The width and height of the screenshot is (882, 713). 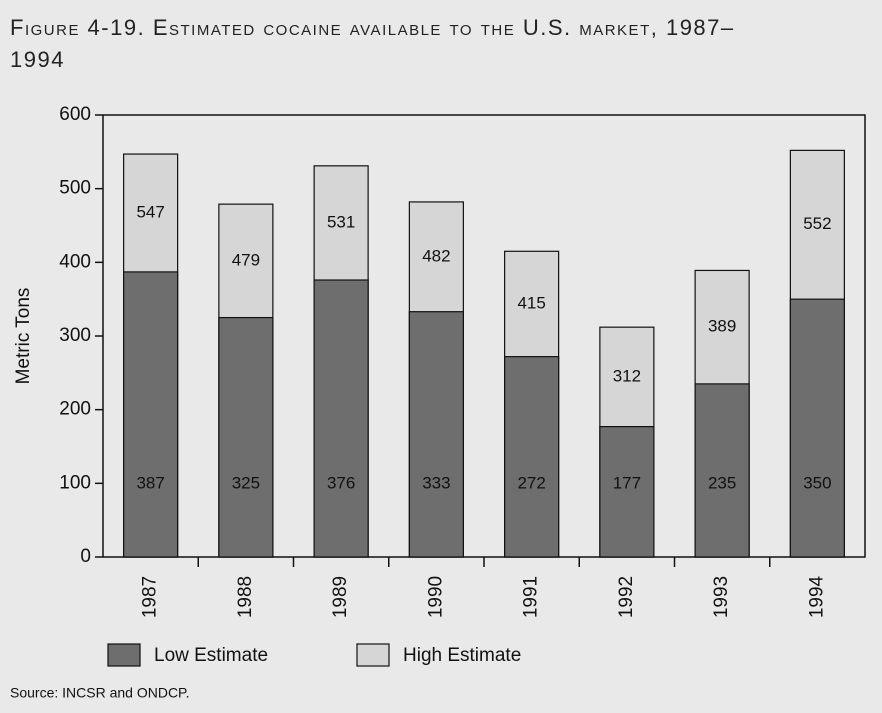 What do you see at coordinates (150, 211) in the screenshot?
I see `value-label: 547` at bounding box center [150, 211].